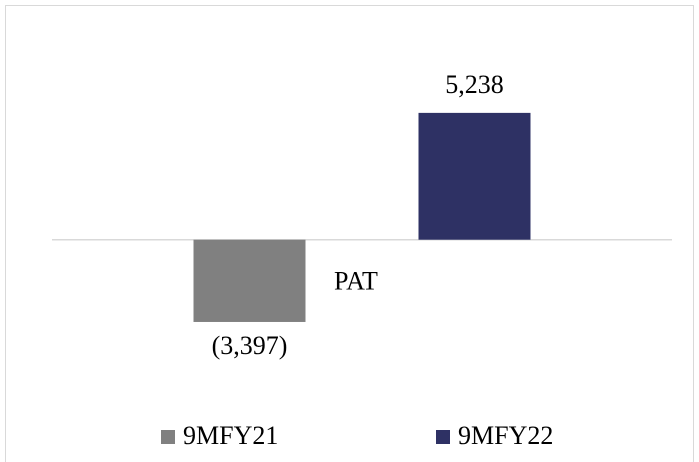  What do you see at coordinates (474, 84) in the screenshot?
I see `data-label: 5,238` at bounding box center [474, 84].